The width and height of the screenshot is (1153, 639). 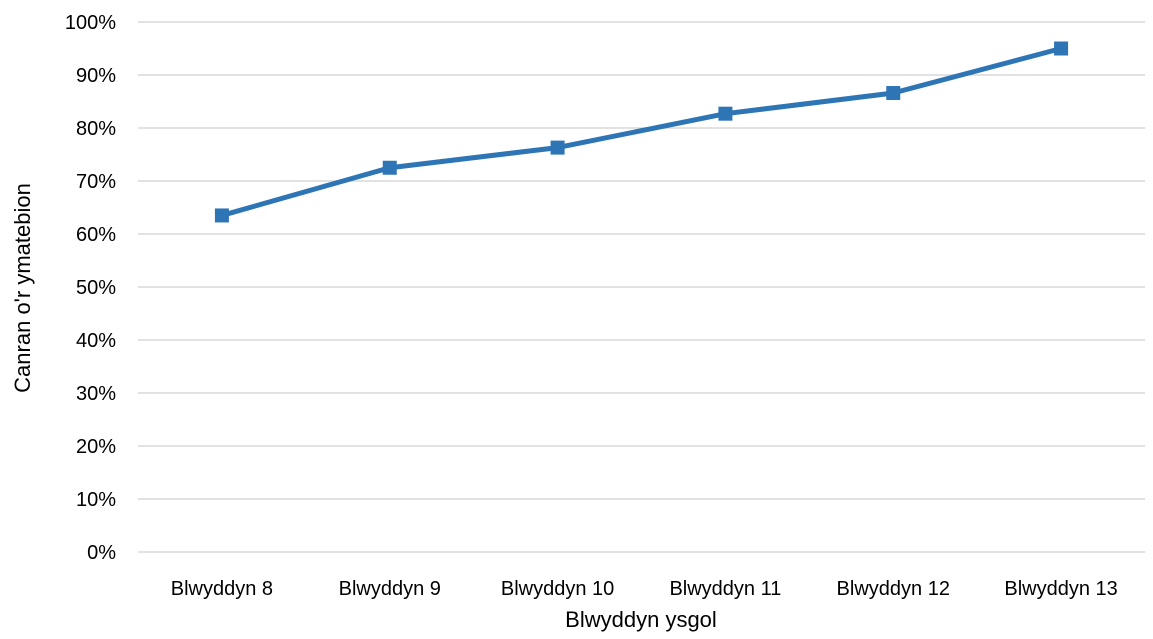 What do you see at coordinates (96, 447) in the screenshot?
I see `y-tick-label: 20%` at bounding box center [96, 447].